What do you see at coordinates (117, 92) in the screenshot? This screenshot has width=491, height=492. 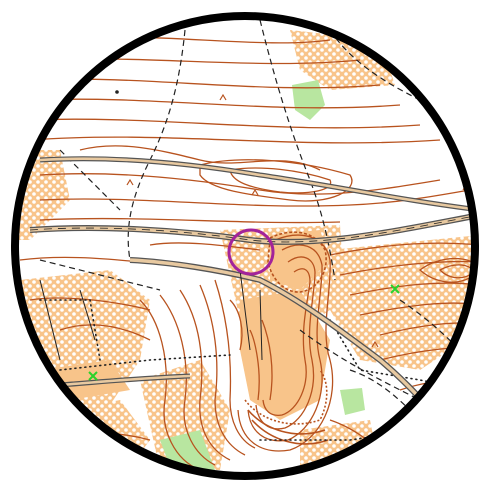 I see `boulder-icon` at bounding box center [117, 92].